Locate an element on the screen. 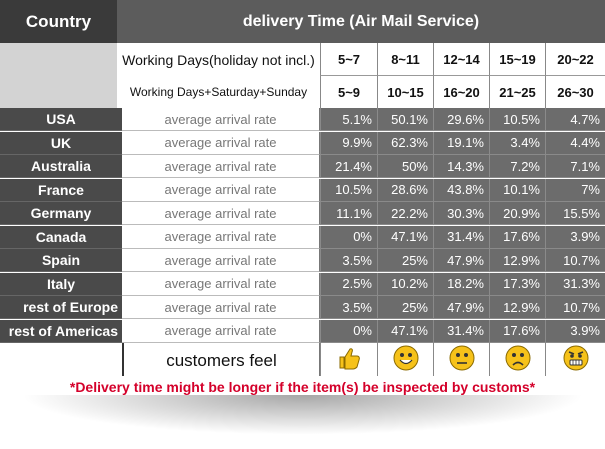 This screenshot has height=449, width=605. rate-value: 50.1% is located at coordinates (405, 119).